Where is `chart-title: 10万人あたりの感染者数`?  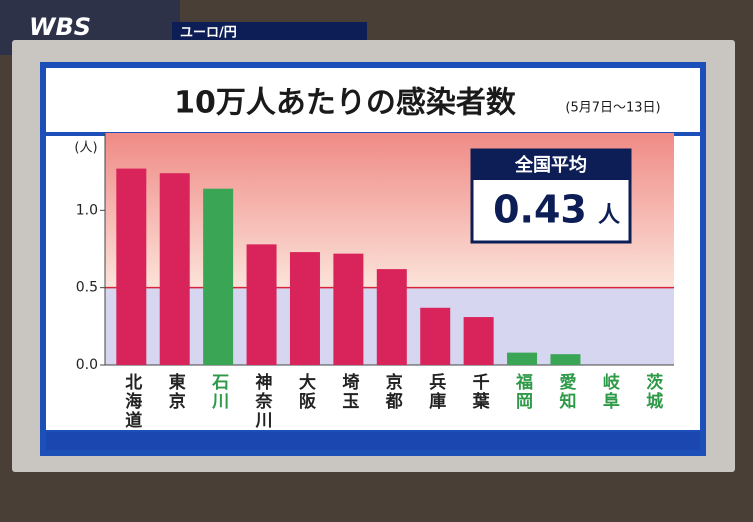 chart-title: 10万人あたりの感染者数 is located at coordinates (345, 103).